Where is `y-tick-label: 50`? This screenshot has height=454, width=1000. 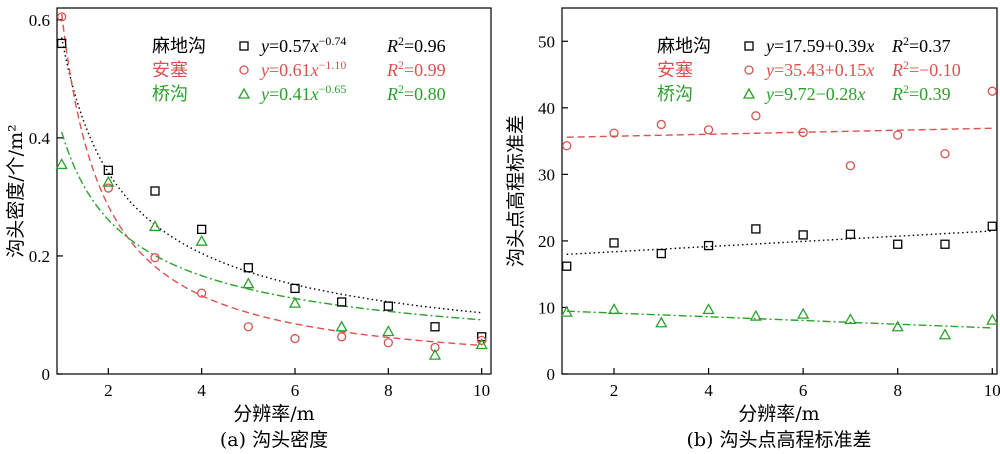 y-tick-label: 50 is located at coordinates (546, 41).